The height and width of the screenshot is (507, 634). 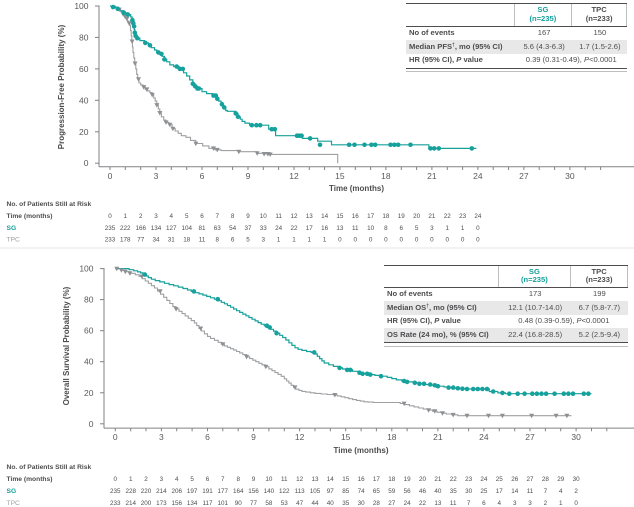 I want to click on svg-text: 26, so click(x=515, y=479).